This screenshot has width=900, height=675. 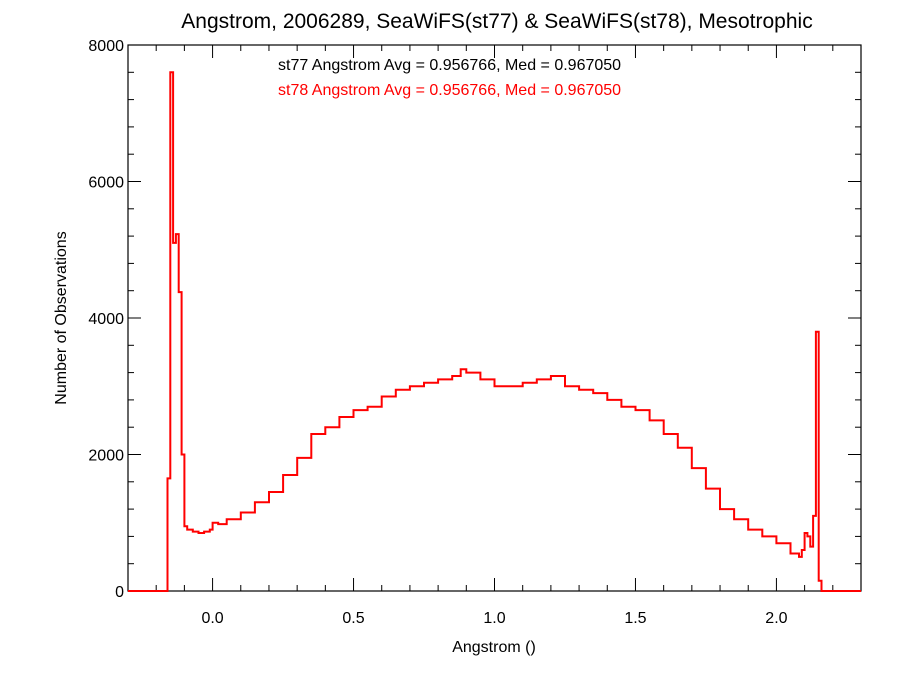 What do you see at coordinates (61, 317) in the screenshot?
I see `y-axis-label: Number of Observations` at bounding box center [61, 317].